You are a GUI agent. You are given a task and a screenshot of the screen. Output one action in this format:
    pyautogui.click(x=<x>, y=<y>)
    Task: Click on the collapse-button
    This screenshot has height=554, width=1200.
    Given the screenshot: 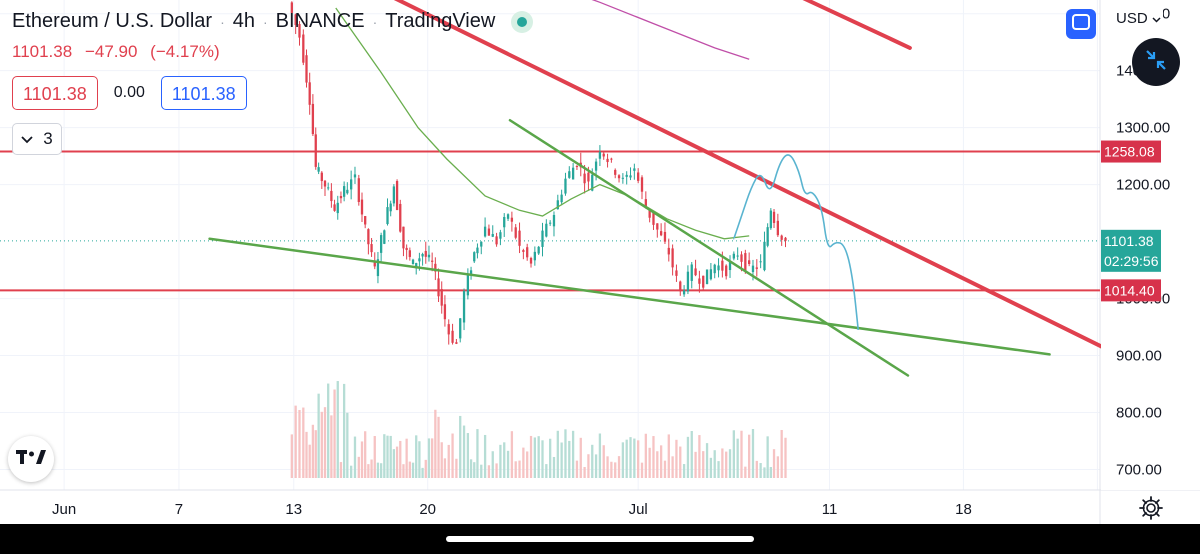 What is the action you would take?
    pyautogui.click(x=1156, y=62)
    